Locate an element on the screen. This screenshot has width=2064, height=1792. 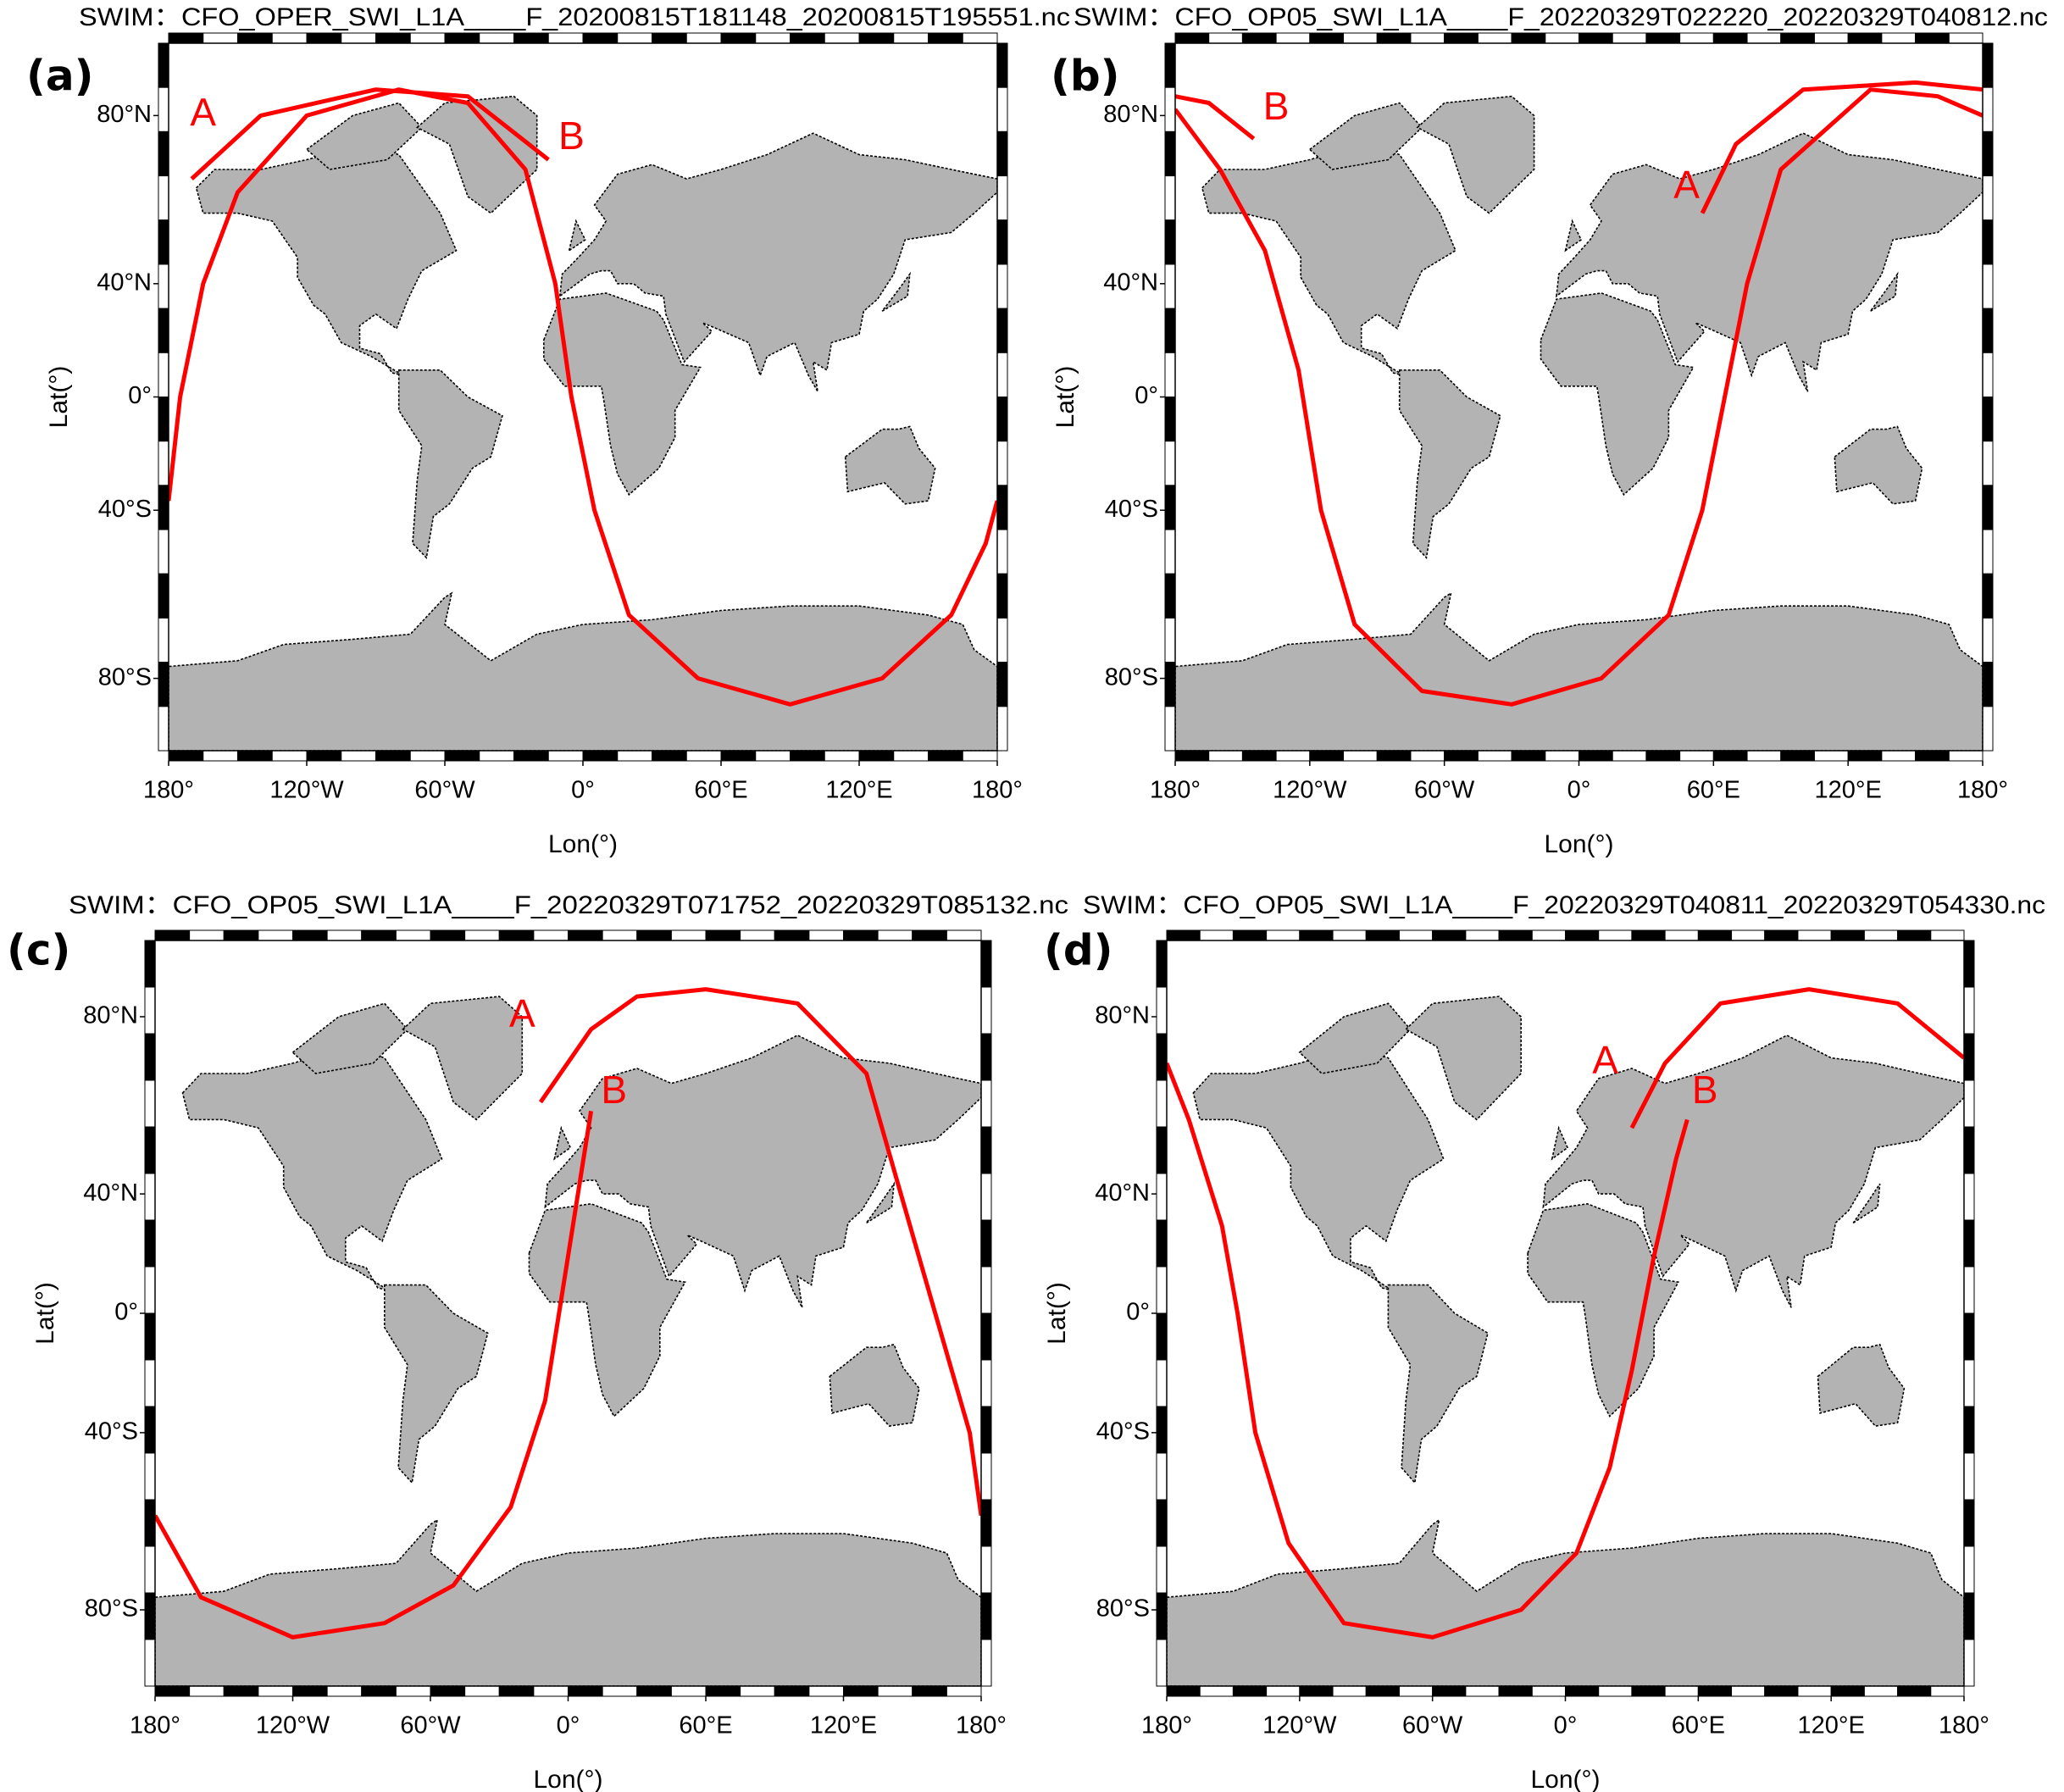
satellite-track is located at coordinates (1579, 397).